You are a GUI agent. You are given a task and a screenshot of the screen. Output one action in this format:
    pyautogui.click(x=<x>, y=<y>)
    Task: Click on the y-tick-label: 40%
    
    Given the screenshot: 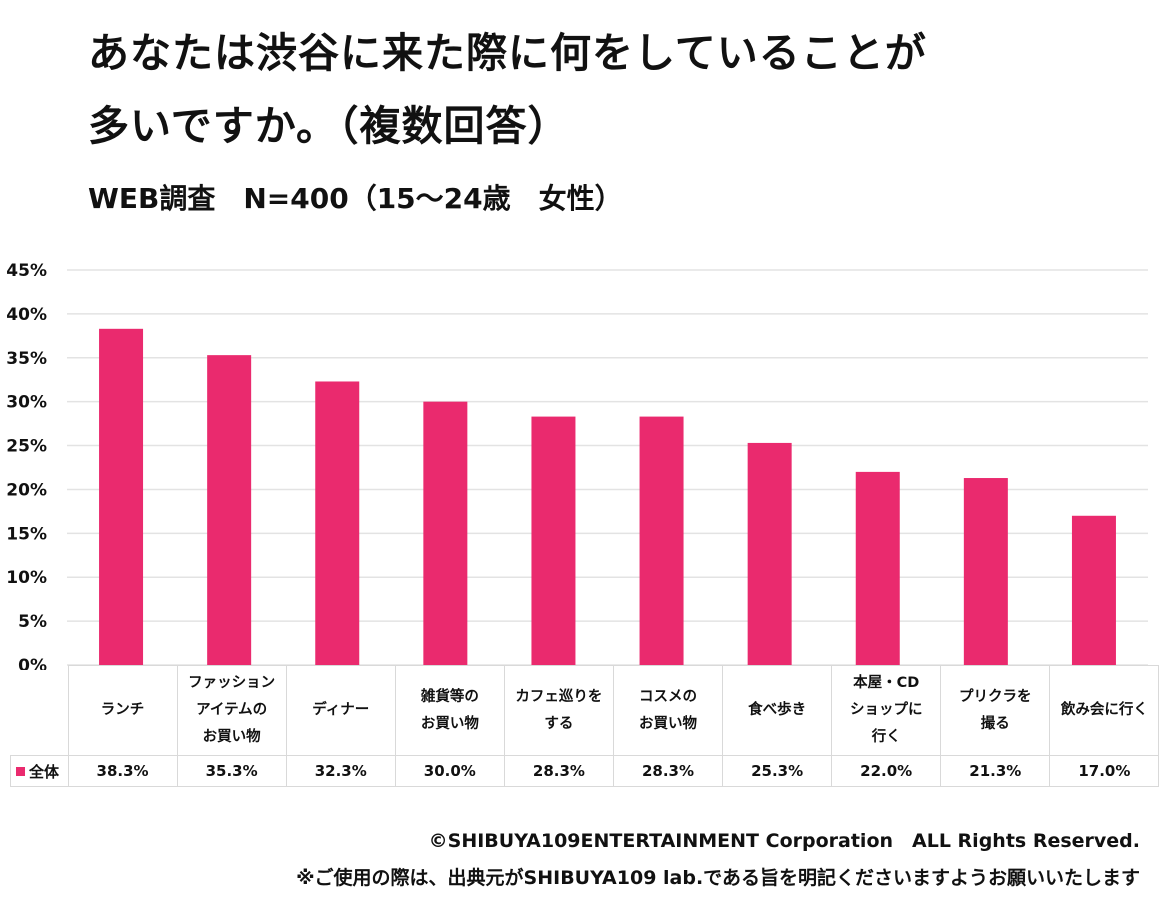 What is the action you would take?
    pyautogui.click(x=26, y=315)
    